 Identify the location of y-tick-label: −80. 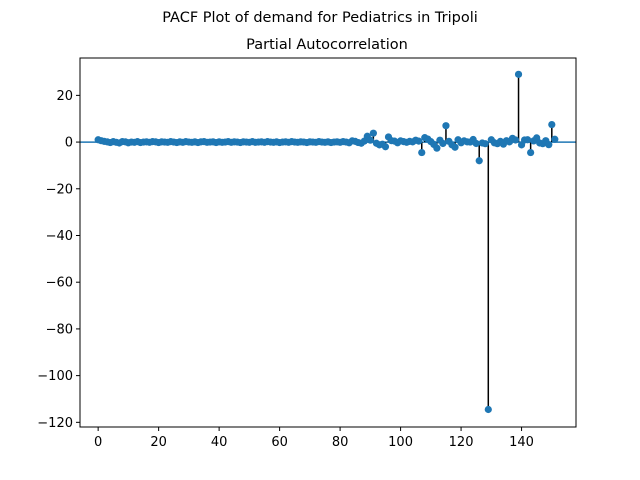
(59, 329).